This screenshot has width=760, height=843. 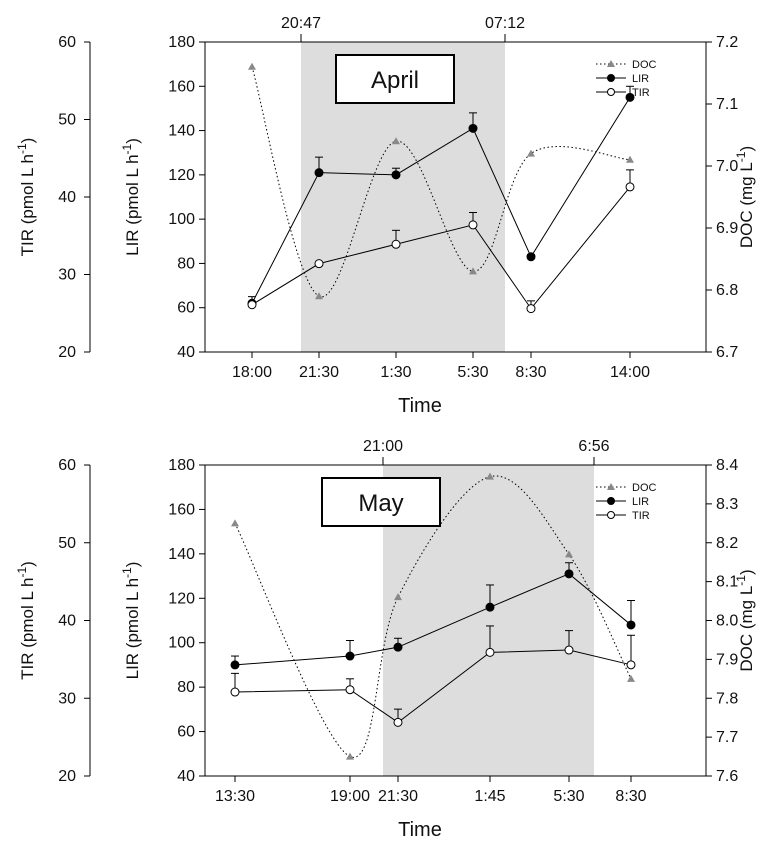 What do you see at coordinates (727, 621) in the screenshot?
I see `doc-tick-label: 8.0` at bounding box center [727, 621].